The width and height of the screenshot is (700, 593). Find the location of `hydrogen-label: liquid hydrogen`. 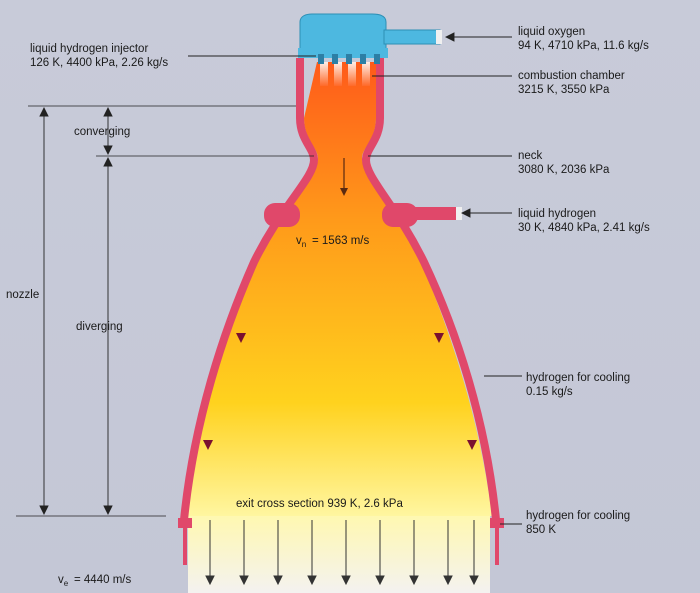

hydrogen-label: liquid hydrogen is located at coordinates (557, 214).